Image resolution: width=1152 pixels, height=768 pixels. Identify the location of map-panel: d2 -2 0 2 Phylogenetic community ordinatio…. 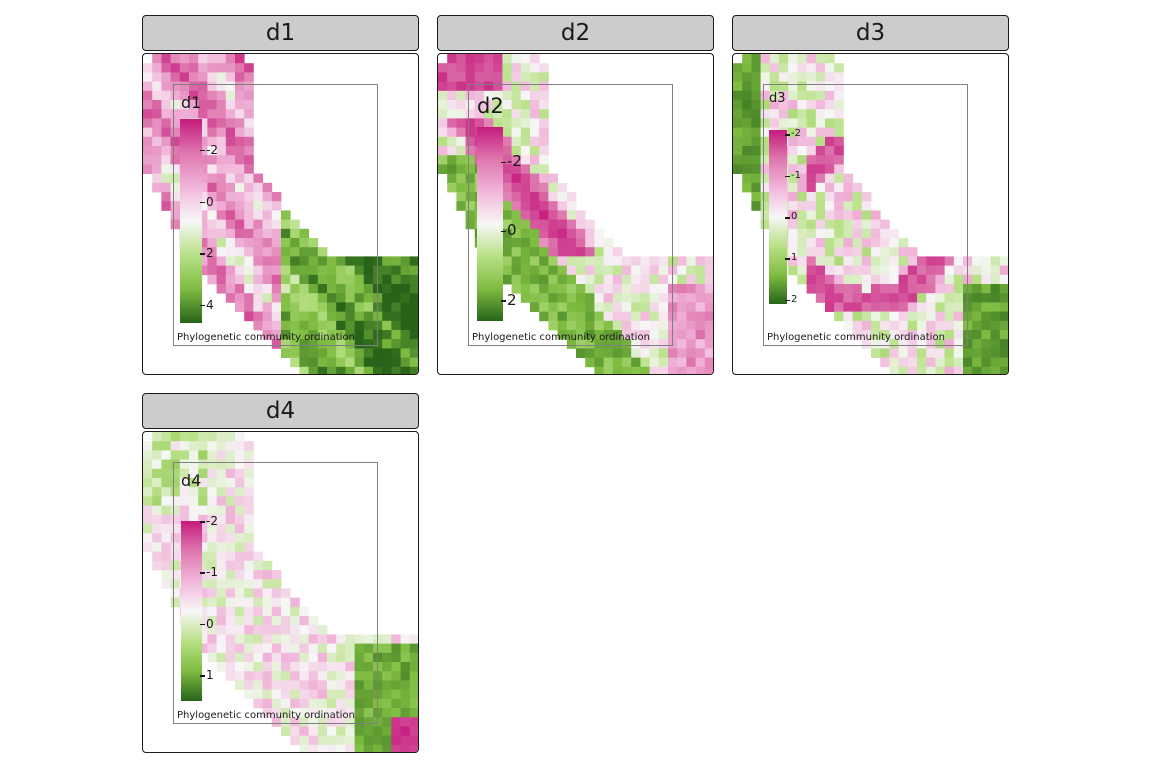
(575, 214).